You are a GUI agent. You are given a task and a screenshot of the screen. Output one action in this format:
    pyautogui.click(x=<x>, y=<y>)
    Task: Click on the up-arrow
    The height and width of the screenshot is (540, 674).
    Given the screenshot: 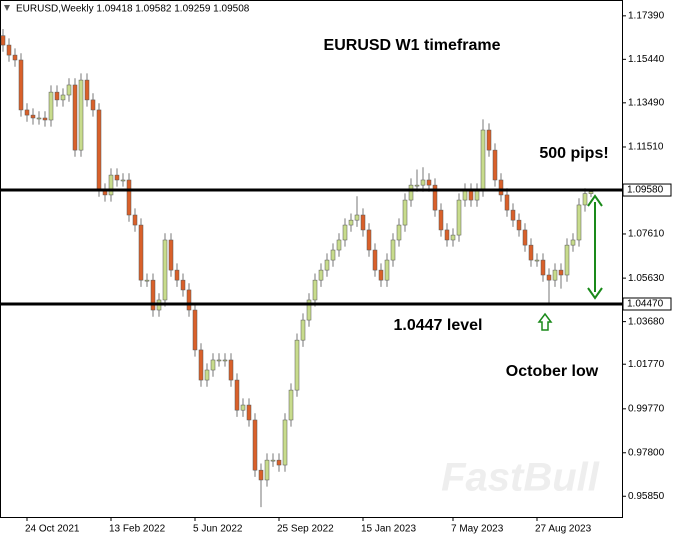 What is the action you would take?
    pyautogui.click(x=545, y=321)
    